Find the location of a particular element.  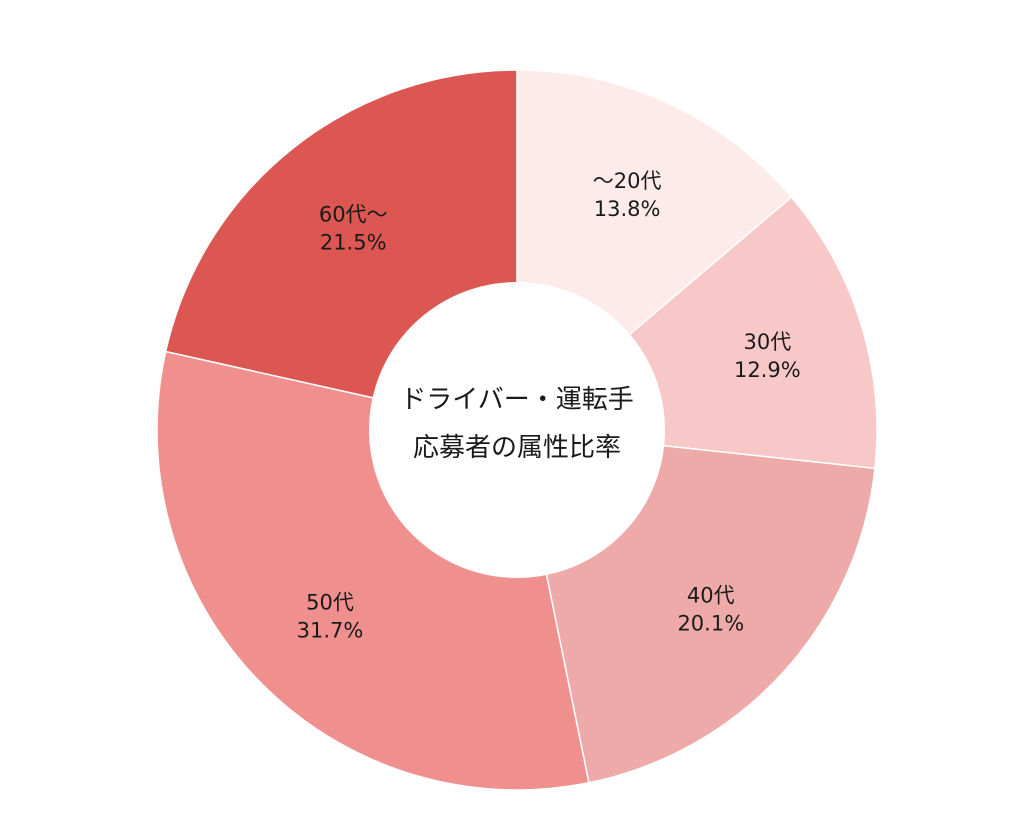

slice-category-label-4: 60代～ is located at coordinates (353, 215).